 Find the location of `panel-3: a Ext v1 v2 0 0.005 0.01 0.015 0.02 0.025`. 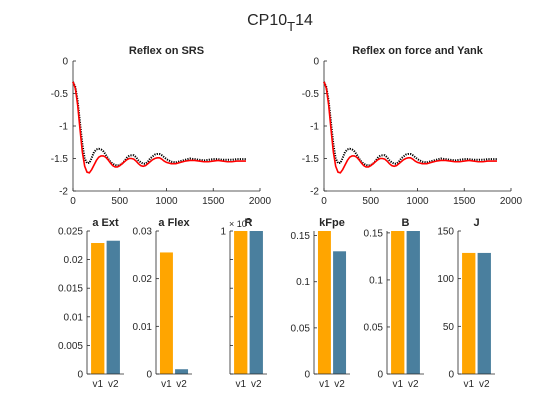

panel-3: a Ext v1 v2 0 0.005 0.01 0.015 0.02 0.025 is located at coordinates (91, 303).